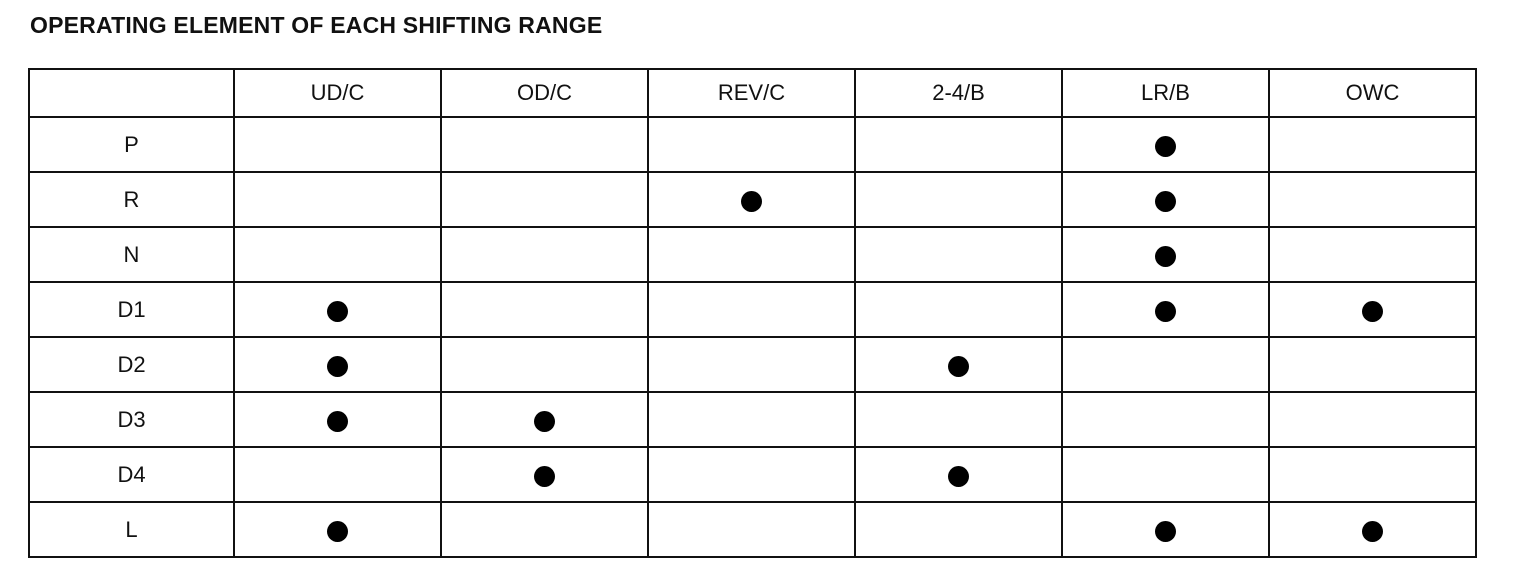  I want to click on row-label: D1, so click(131, 309).